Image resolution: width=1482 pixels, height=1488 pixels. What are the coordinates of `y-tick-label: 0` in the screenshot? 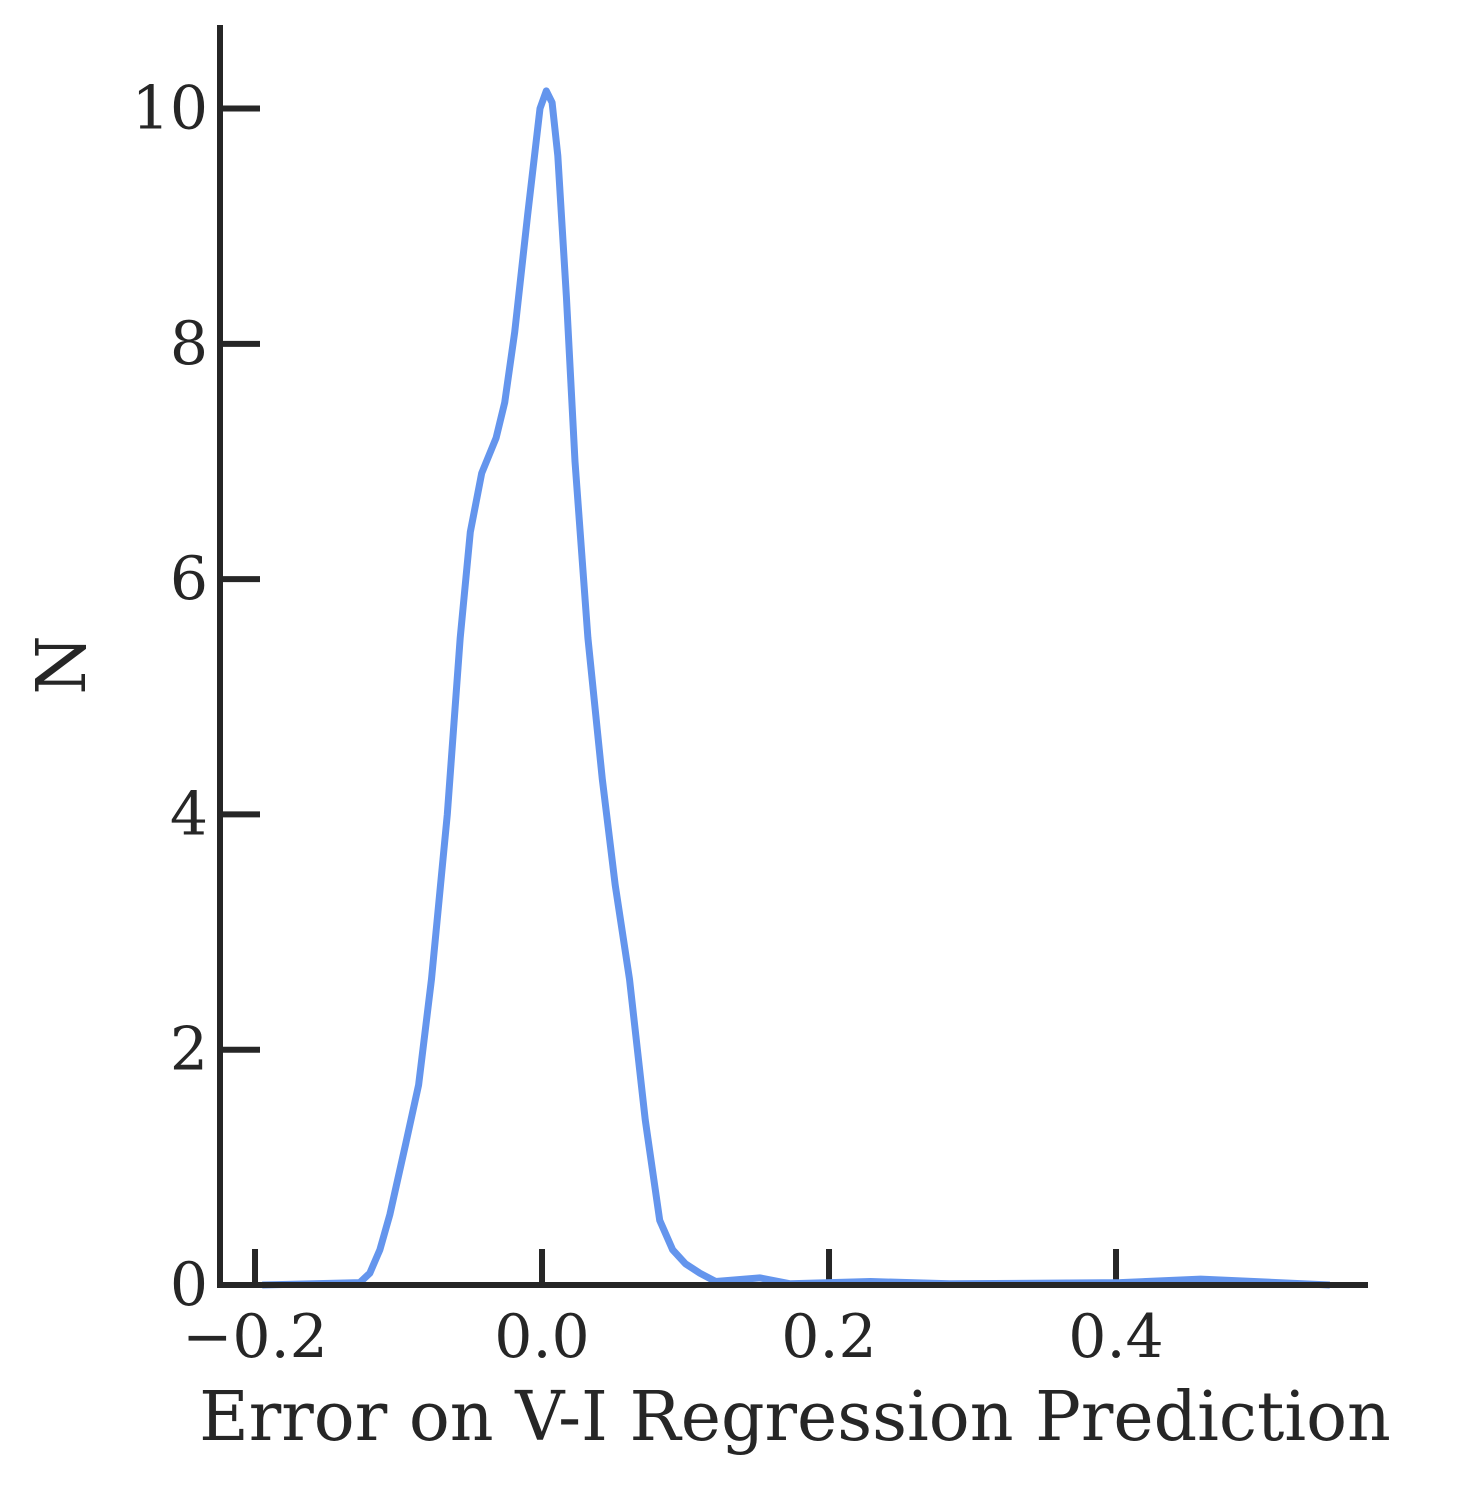 It's located at (189, 1285).